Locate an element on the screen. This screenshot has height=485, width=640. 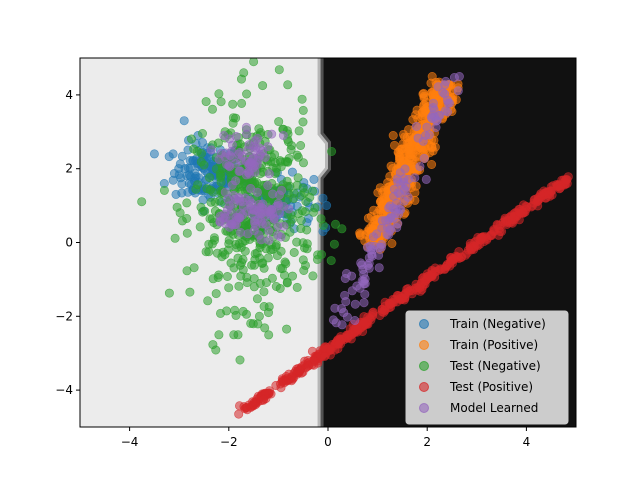
legend-label: Test (Negative) is located at coordinates (495, 366).